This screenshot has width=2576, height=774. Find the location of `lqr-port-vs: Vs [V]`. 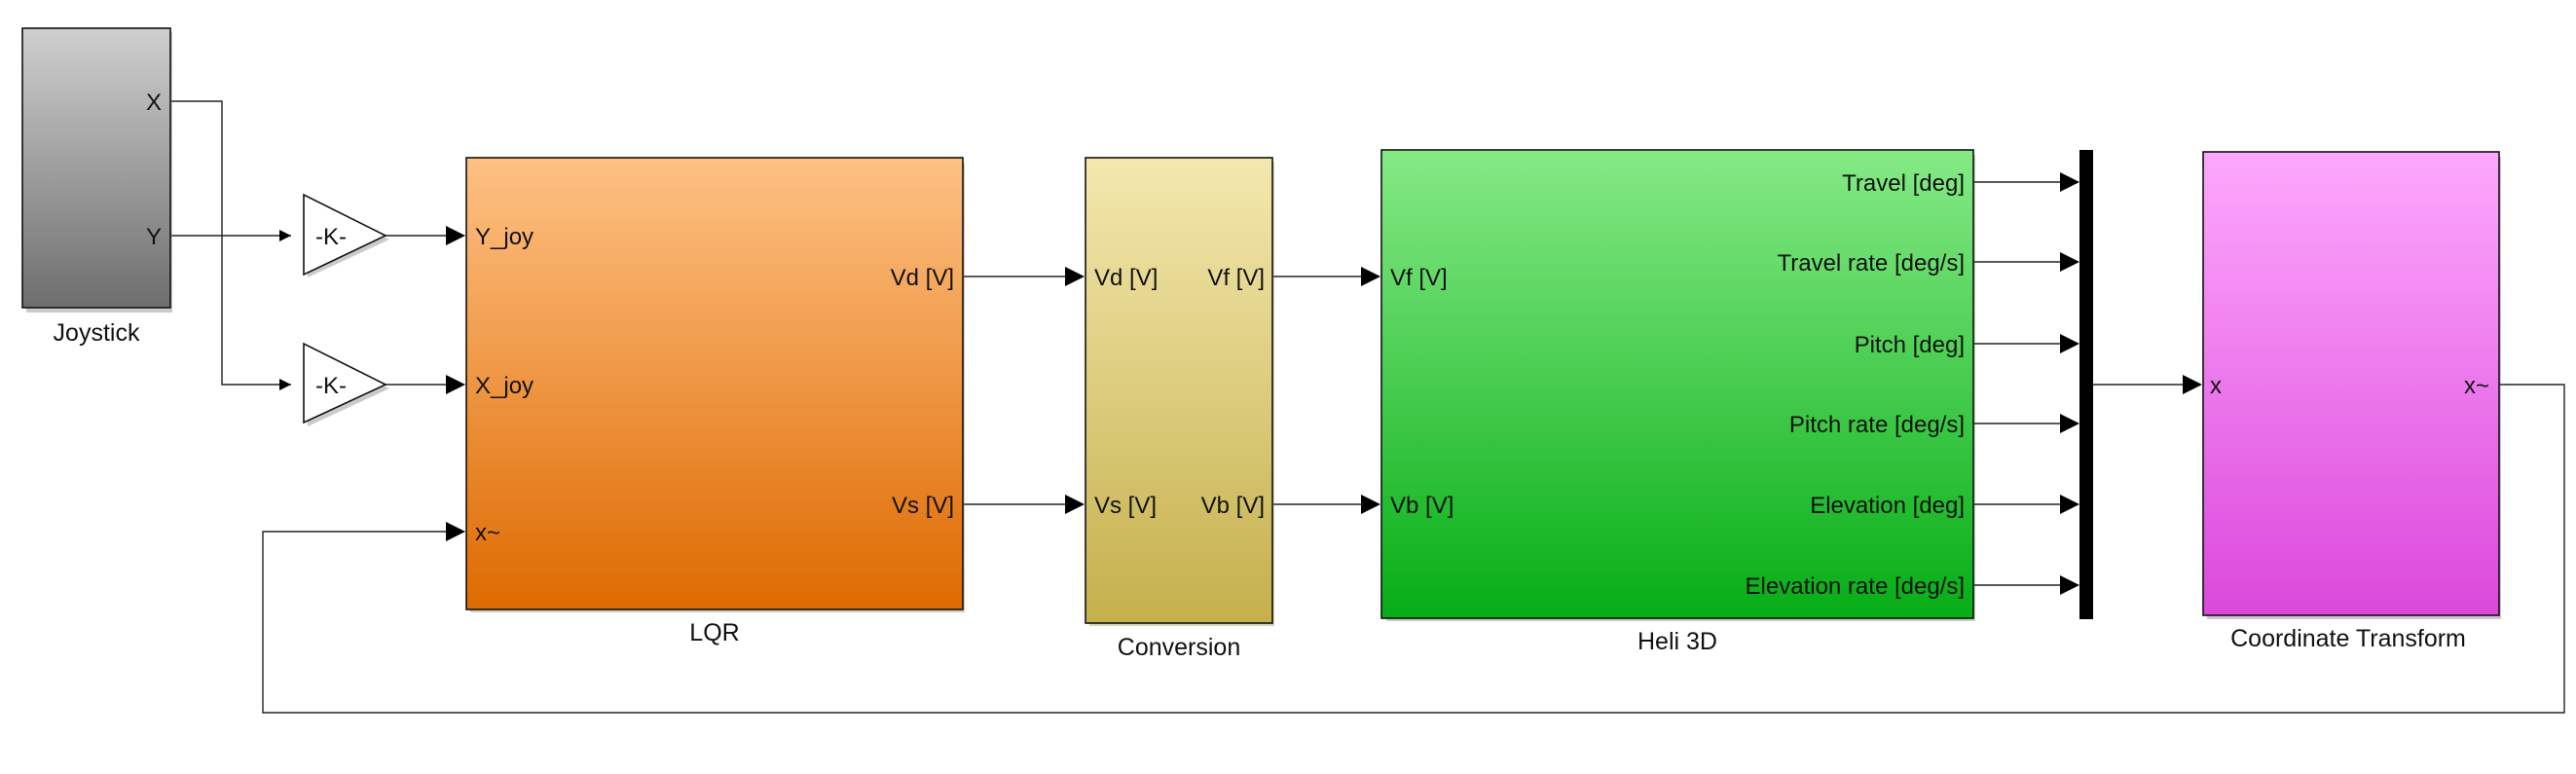

lqr-port-vs: Vs [V] is located at coordinates (923, 506).